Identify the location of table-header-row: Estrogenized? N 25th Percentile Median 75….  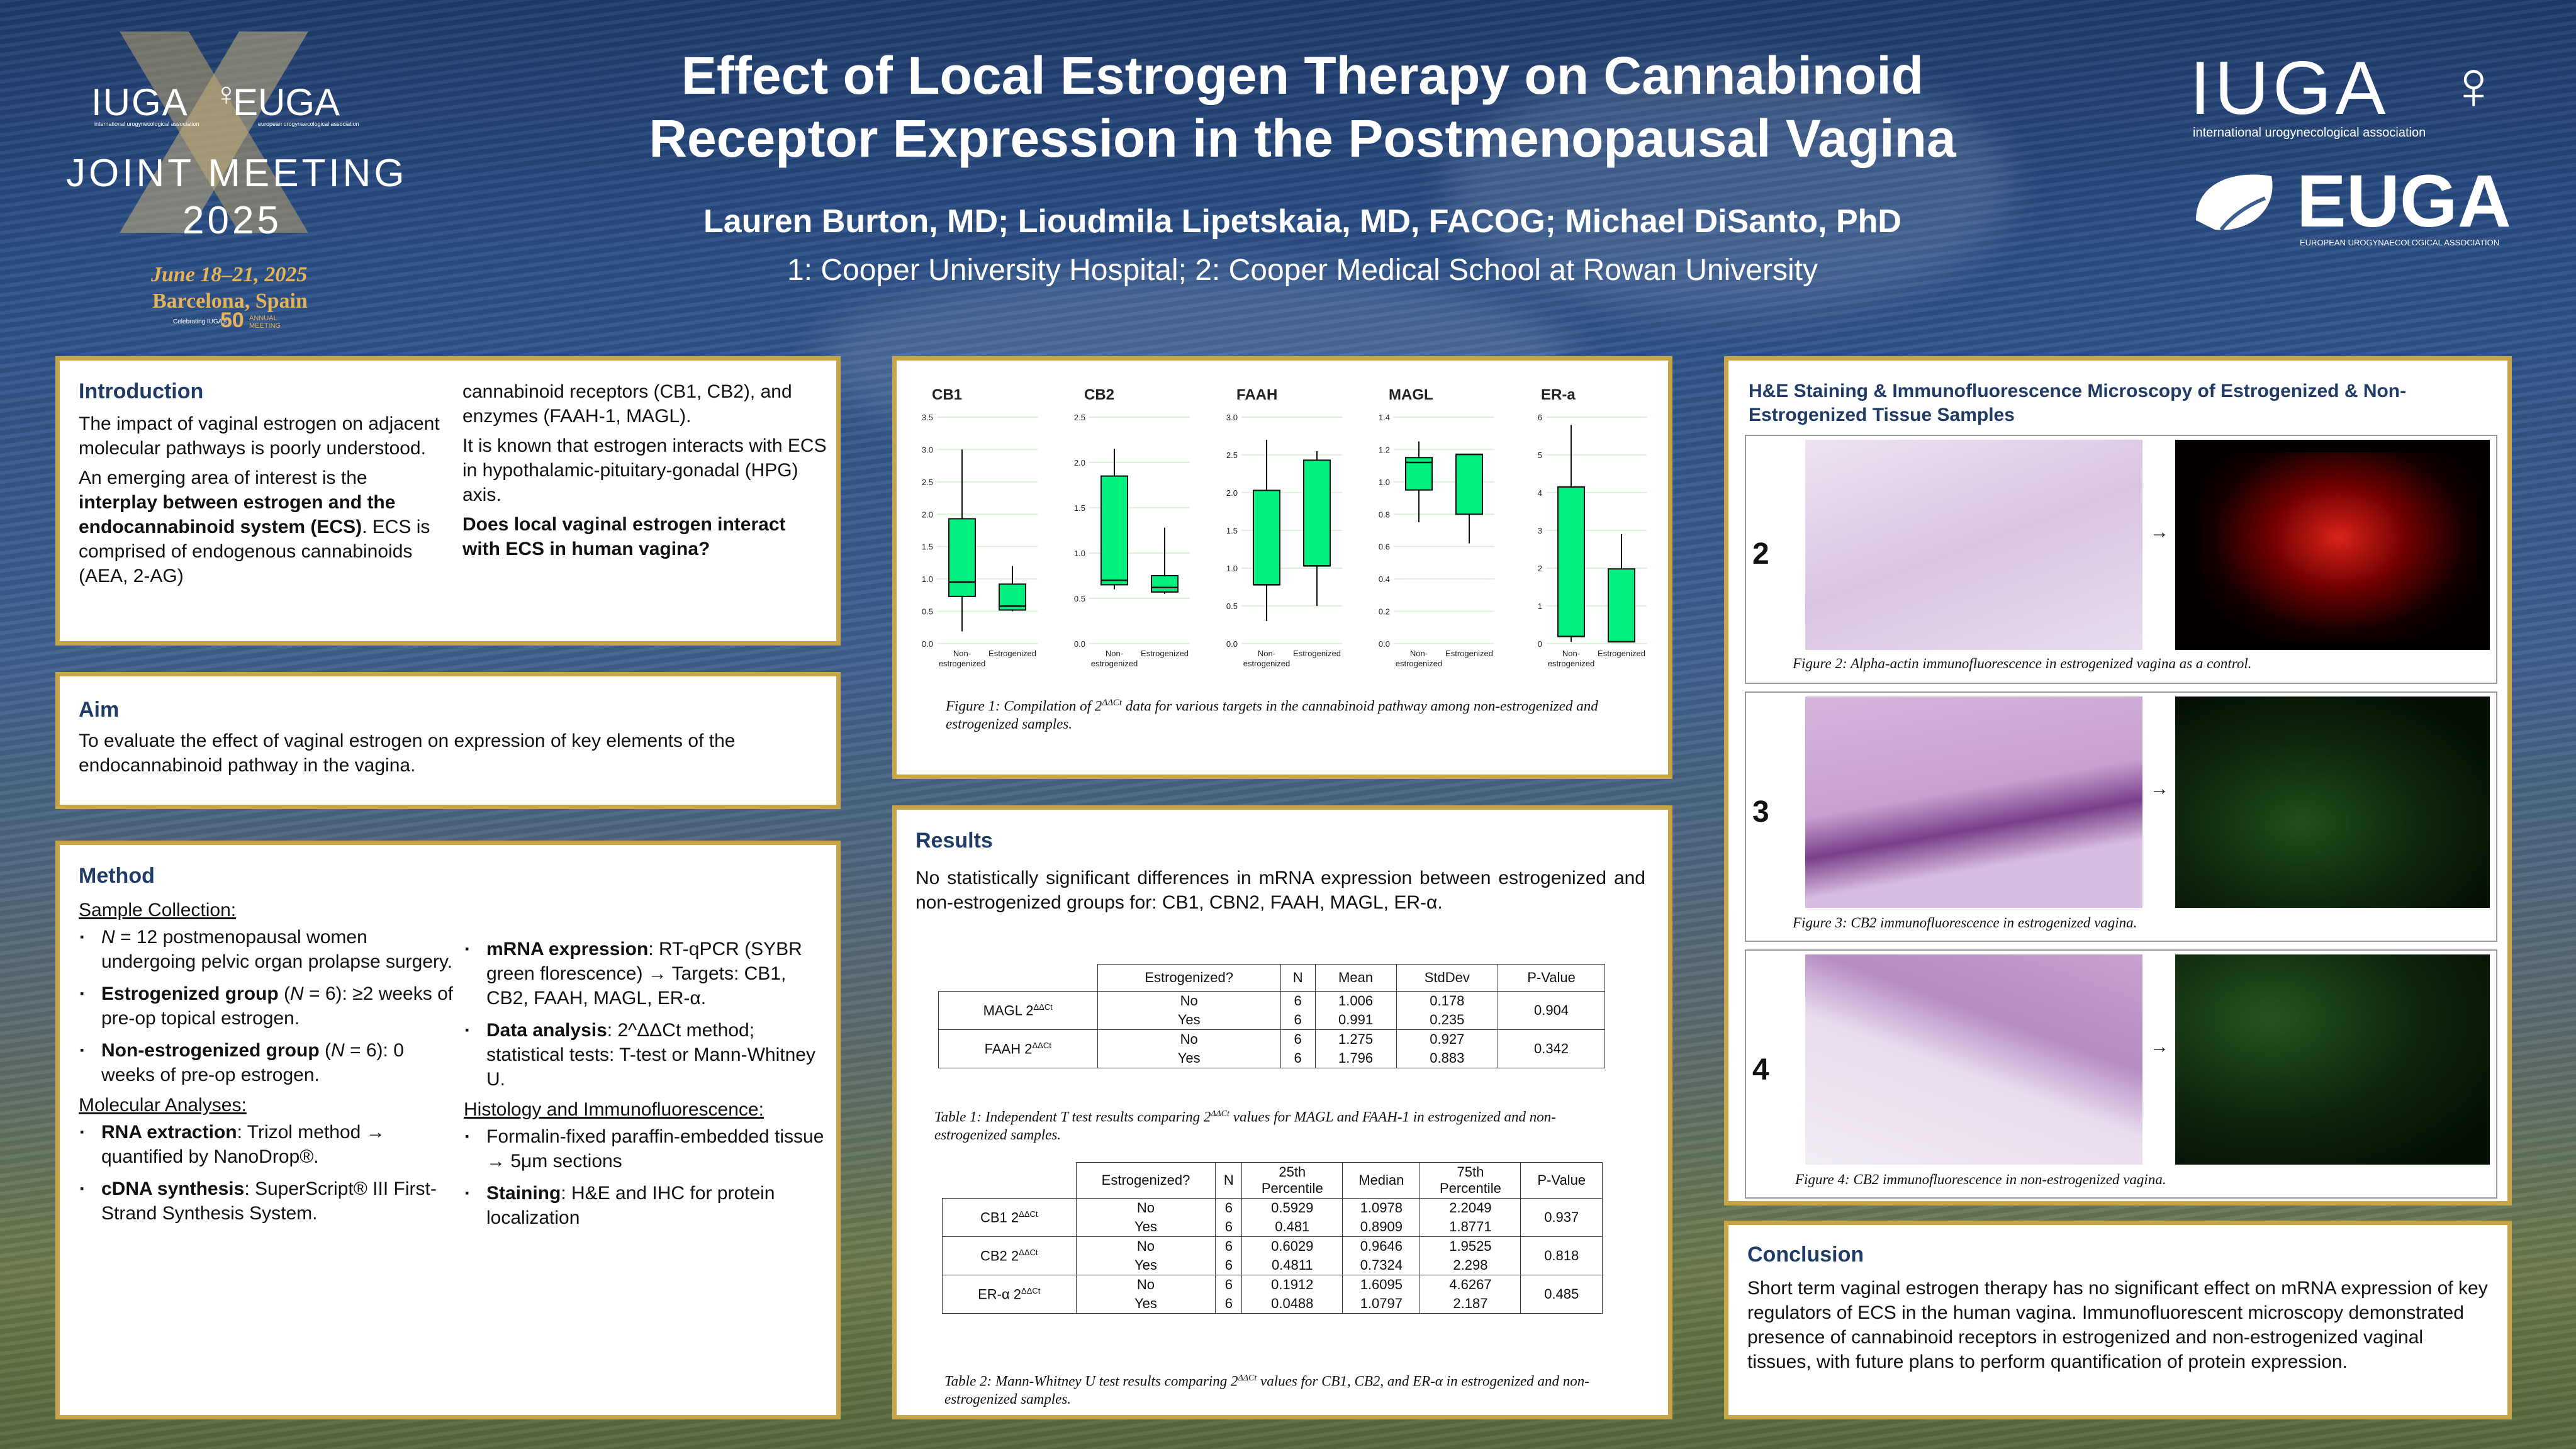
(1272, 1180).